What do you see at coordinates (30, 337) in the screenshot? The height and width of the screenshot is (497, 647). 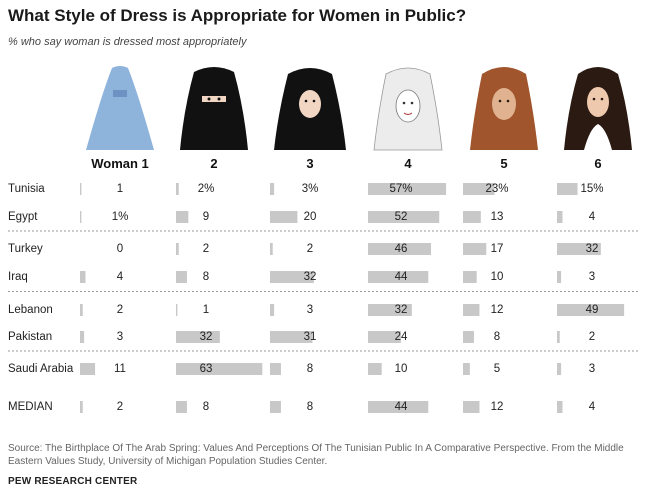 I see `row-label: Pakistan` at bounding box center [30, 337].